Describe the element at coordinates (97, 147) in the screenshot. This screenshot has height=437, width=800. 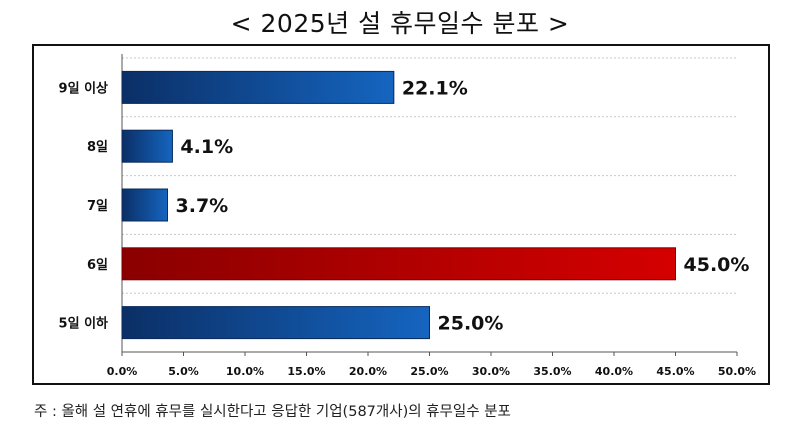
I see `category-label: 8일` at that location.